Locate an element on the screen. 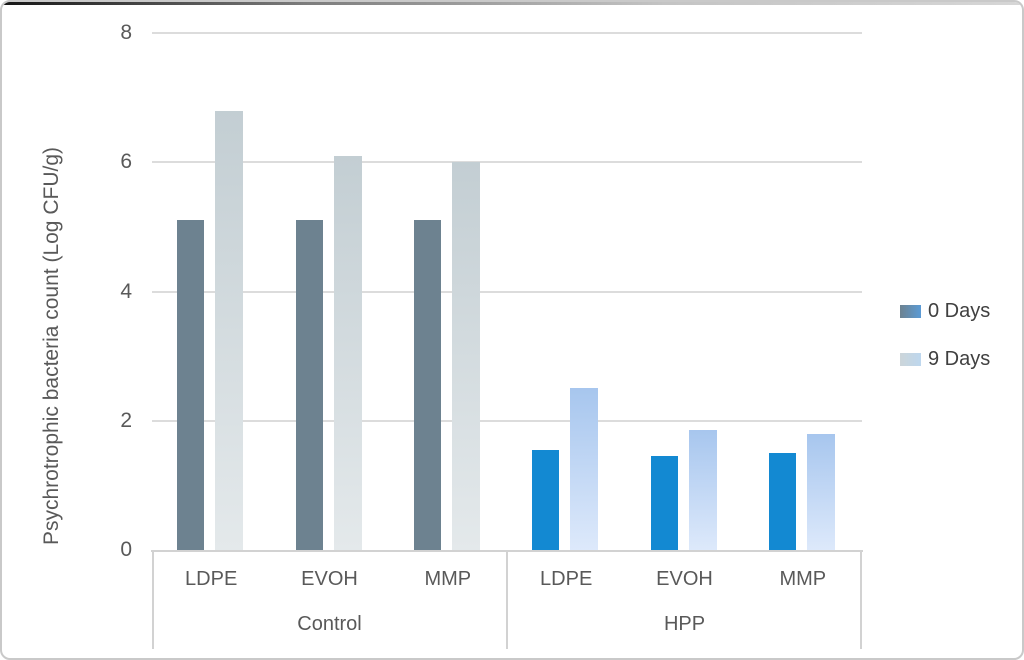 This screenshot has width=1024, height=660. category-label-hpp-evoh: EVOH is located at coordinates (684, 579).